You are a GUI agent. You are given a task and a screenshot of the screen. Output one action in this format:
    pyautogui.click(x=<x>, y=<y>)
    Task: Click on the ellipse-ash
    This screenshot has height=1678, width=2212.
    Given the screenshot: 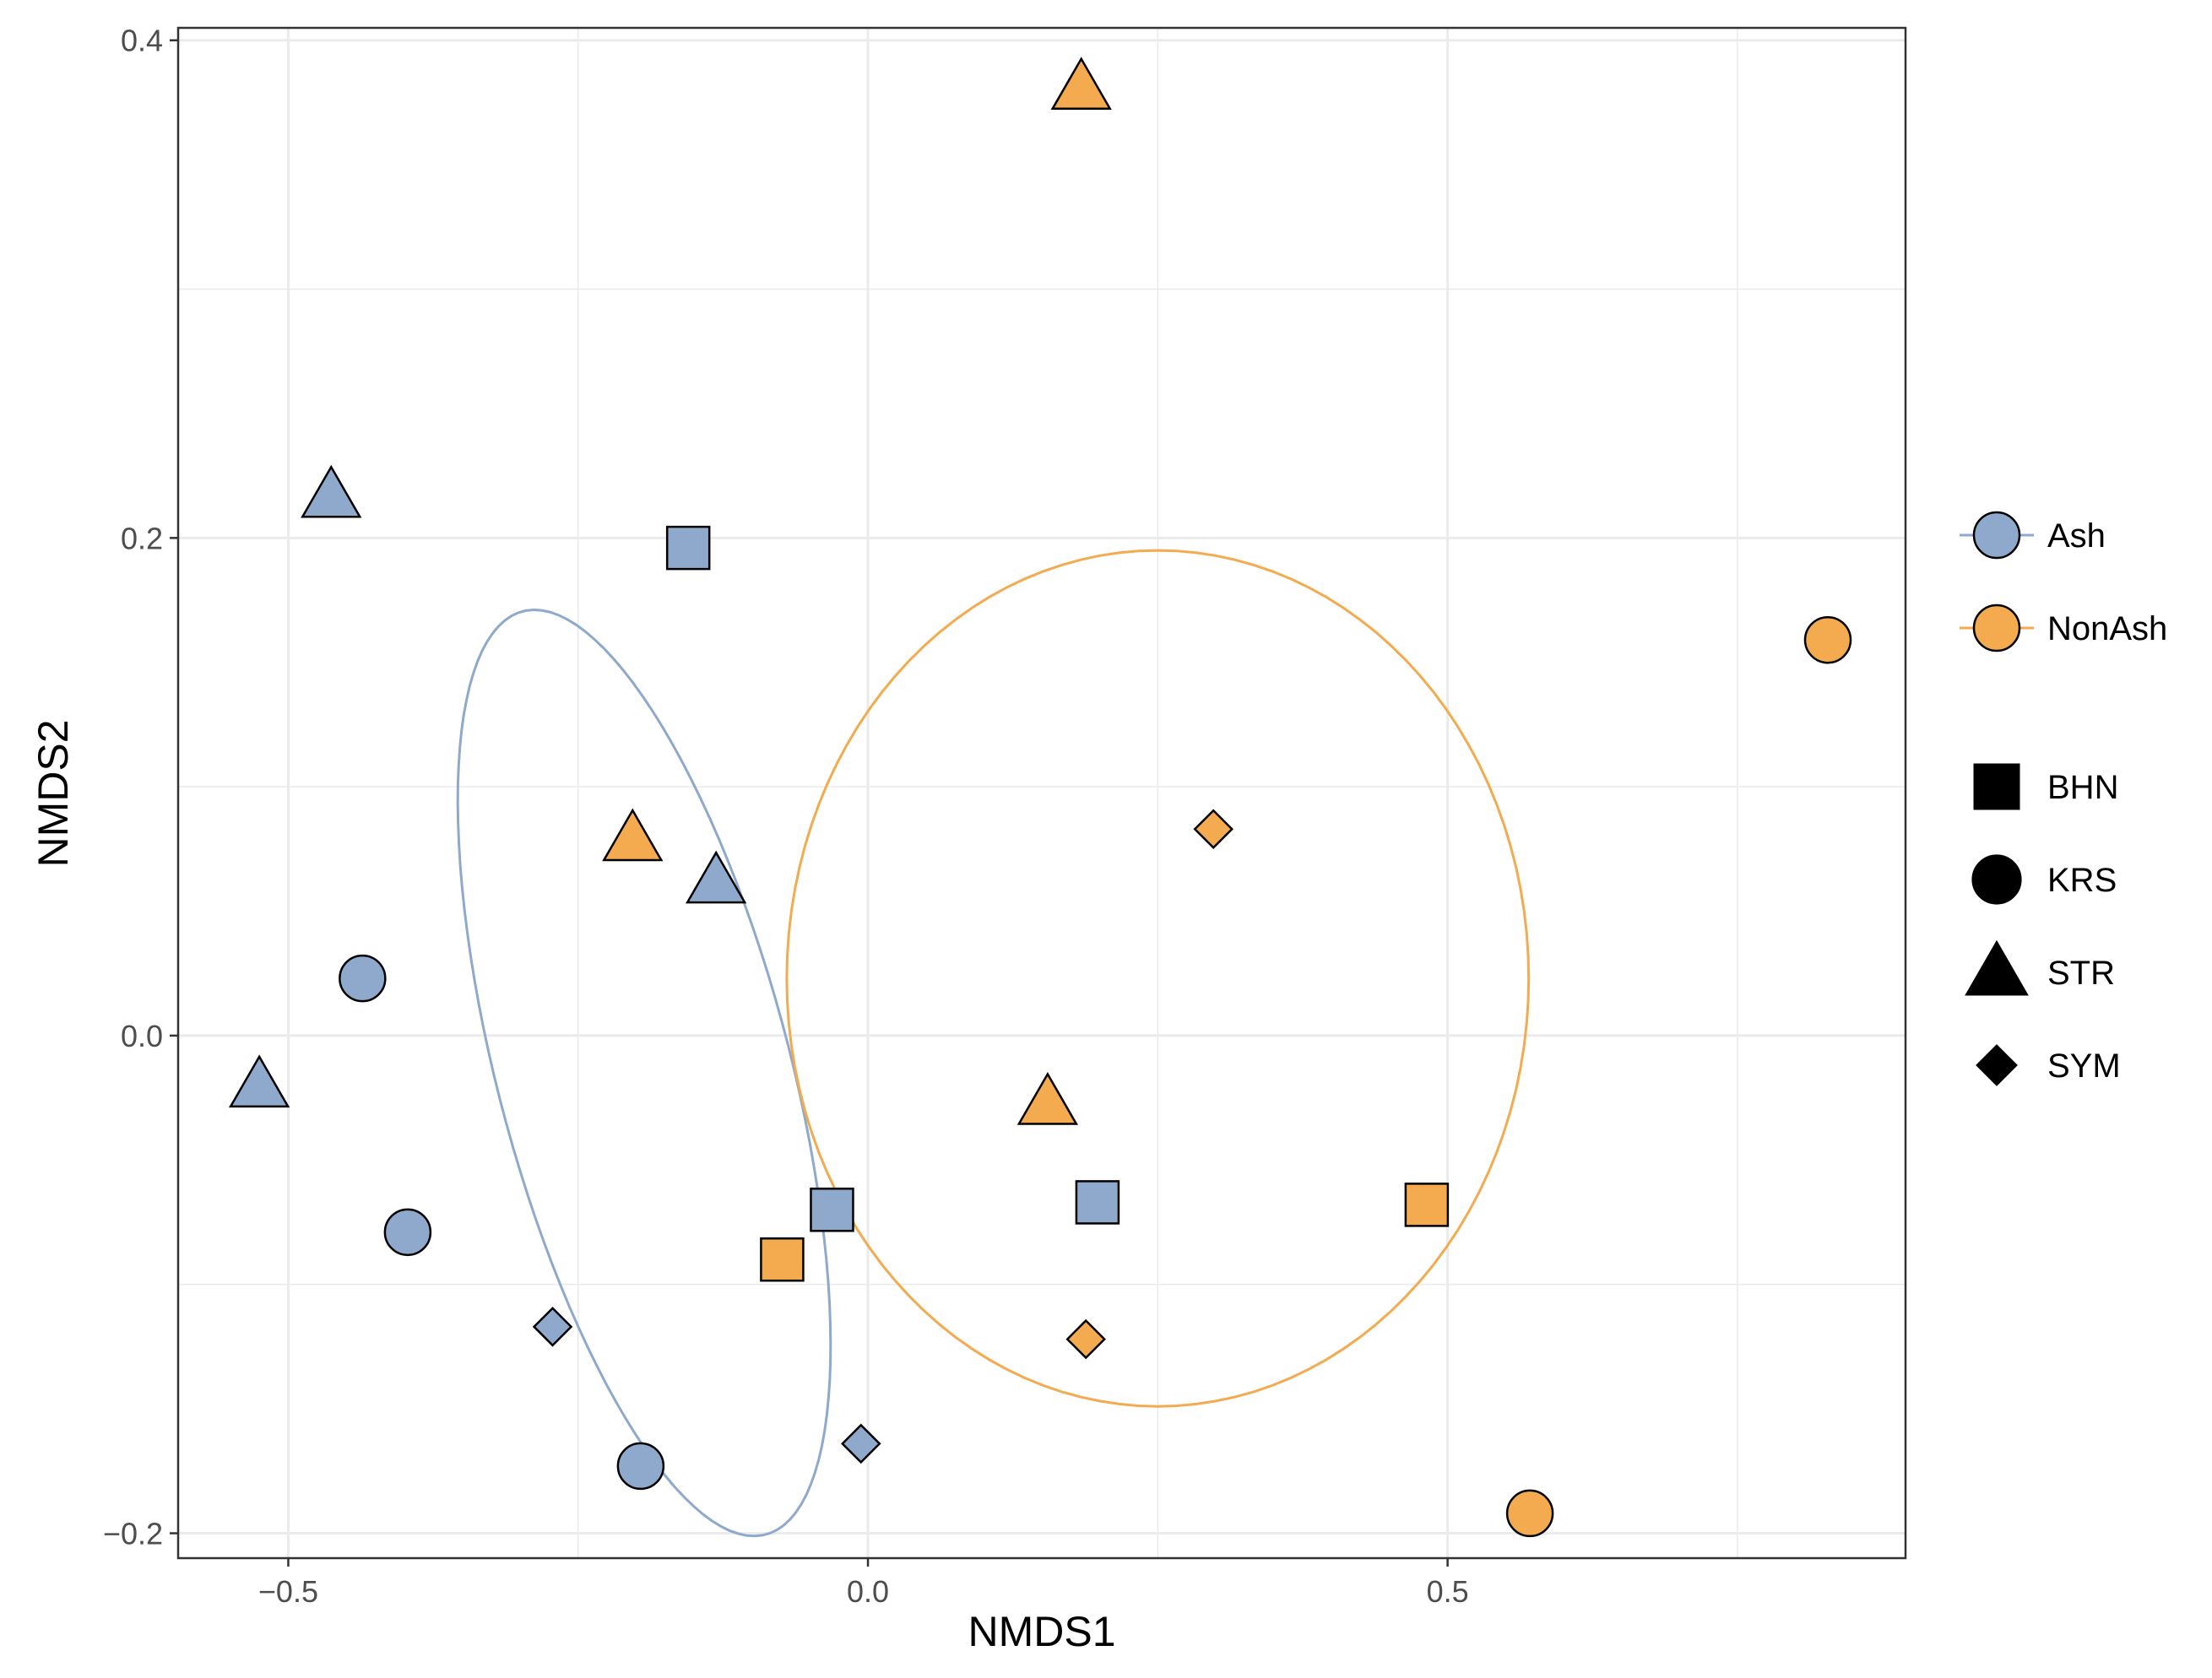 What is the action you would take?
    pyautogui.click(x=644, y=1073)
    